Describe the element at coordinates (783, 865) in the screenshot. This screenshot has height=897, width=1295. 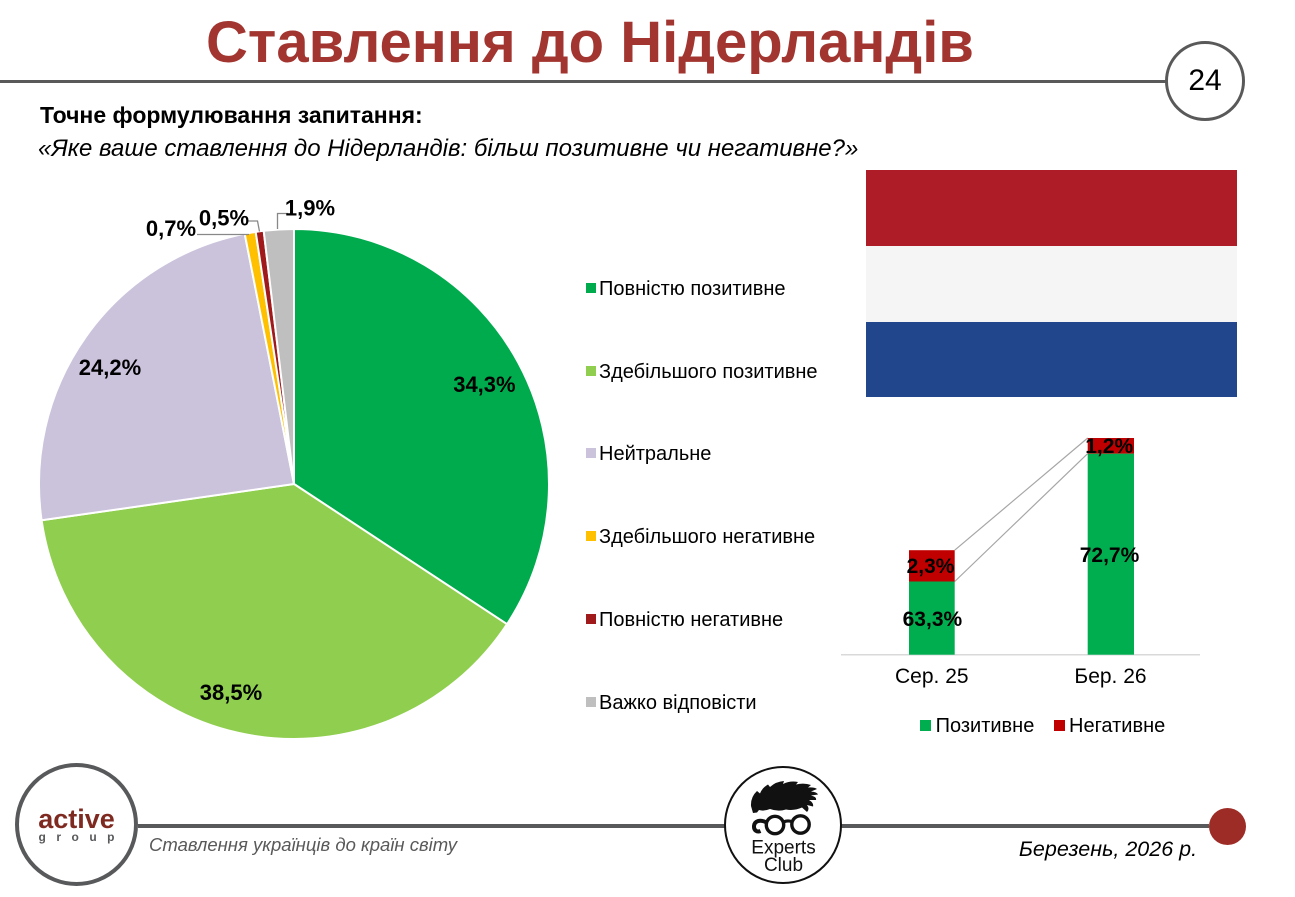
I see `svg-text: Club` at that location.